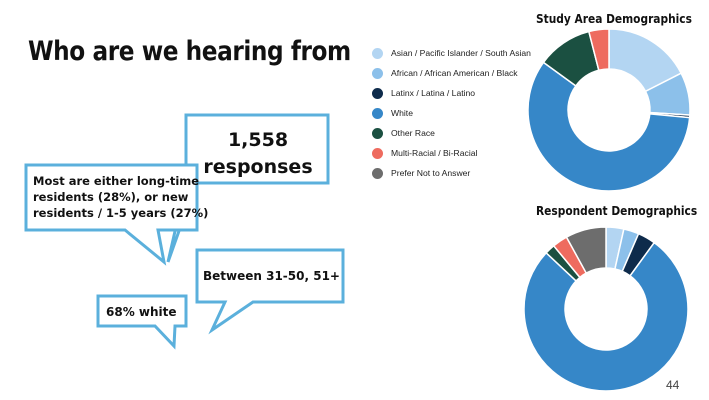  What do you see at coordinates (189, 51) in the screenshot?
I see `page-title: Who are we hearing from` at bounding box center [189, 51].